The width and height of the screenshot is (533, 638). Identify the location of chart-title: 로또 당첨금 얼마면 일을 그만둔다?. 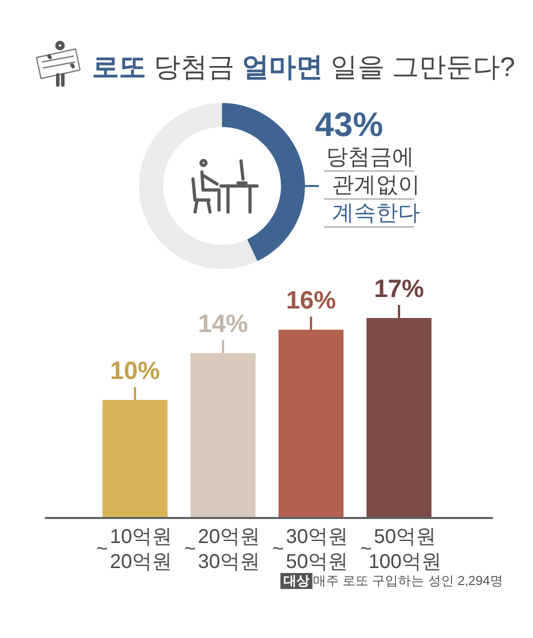
(304, 67).